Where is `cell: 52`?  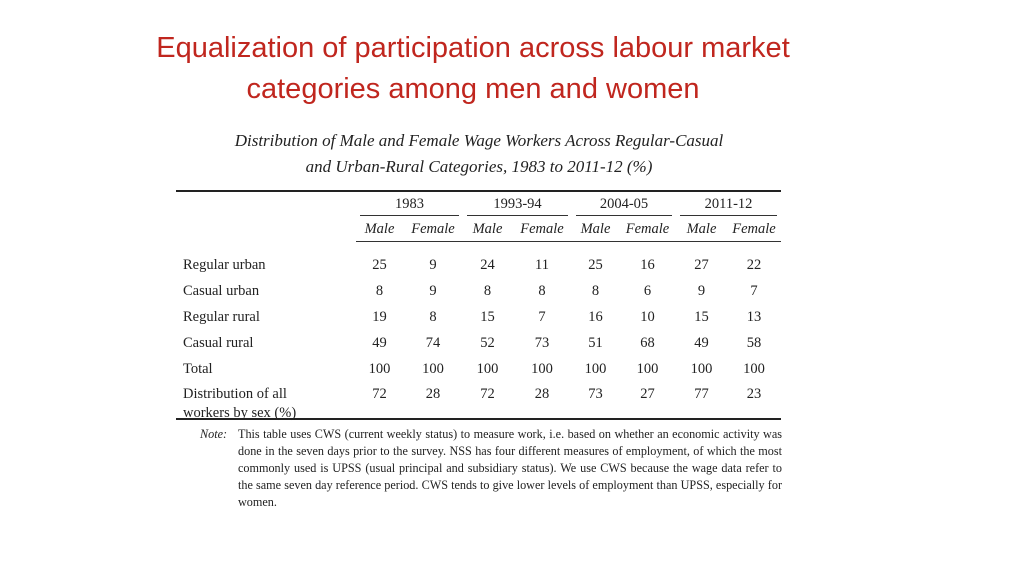 cell: 52 is located at coordinates (487, 342).